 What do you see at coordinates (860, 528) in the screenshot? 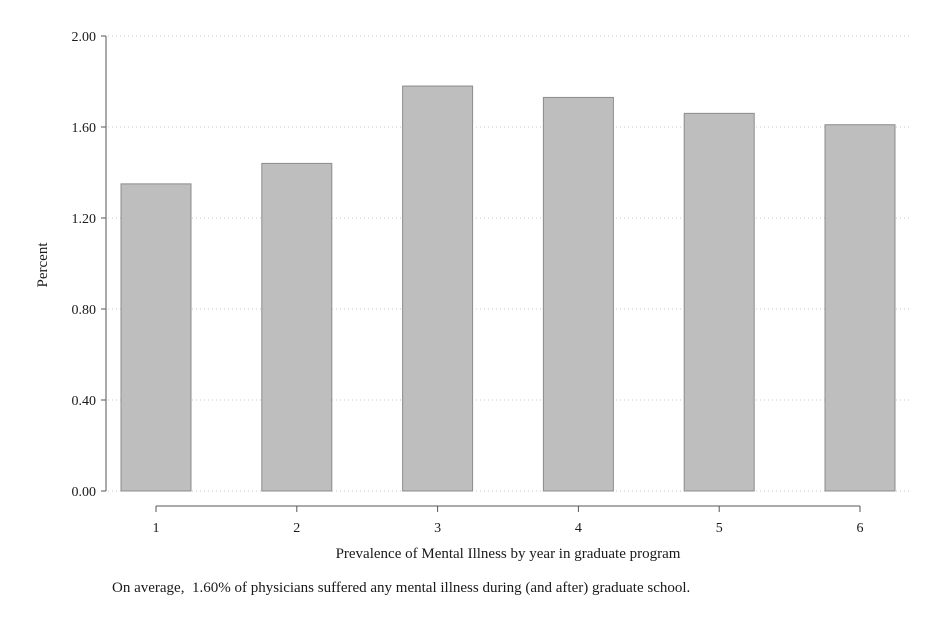
I see `x-tick-label: 6` at bounding box center [860, 528].